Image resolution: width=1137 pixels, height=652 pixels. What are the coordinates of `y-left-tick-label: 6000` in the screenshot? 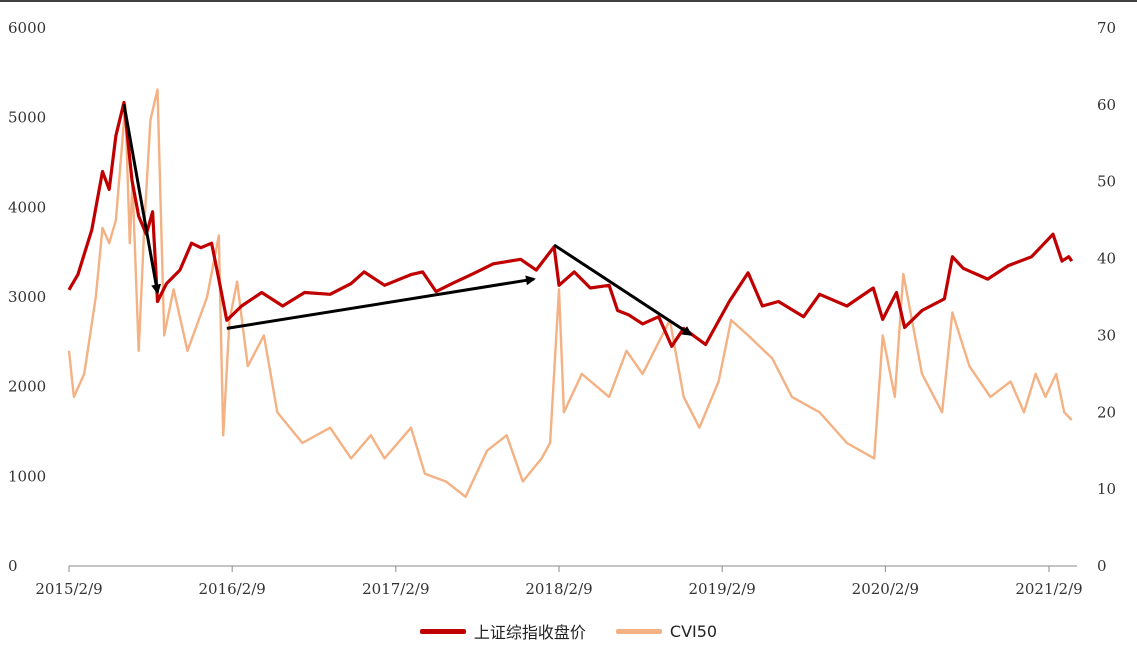 It's located at (27, 28).